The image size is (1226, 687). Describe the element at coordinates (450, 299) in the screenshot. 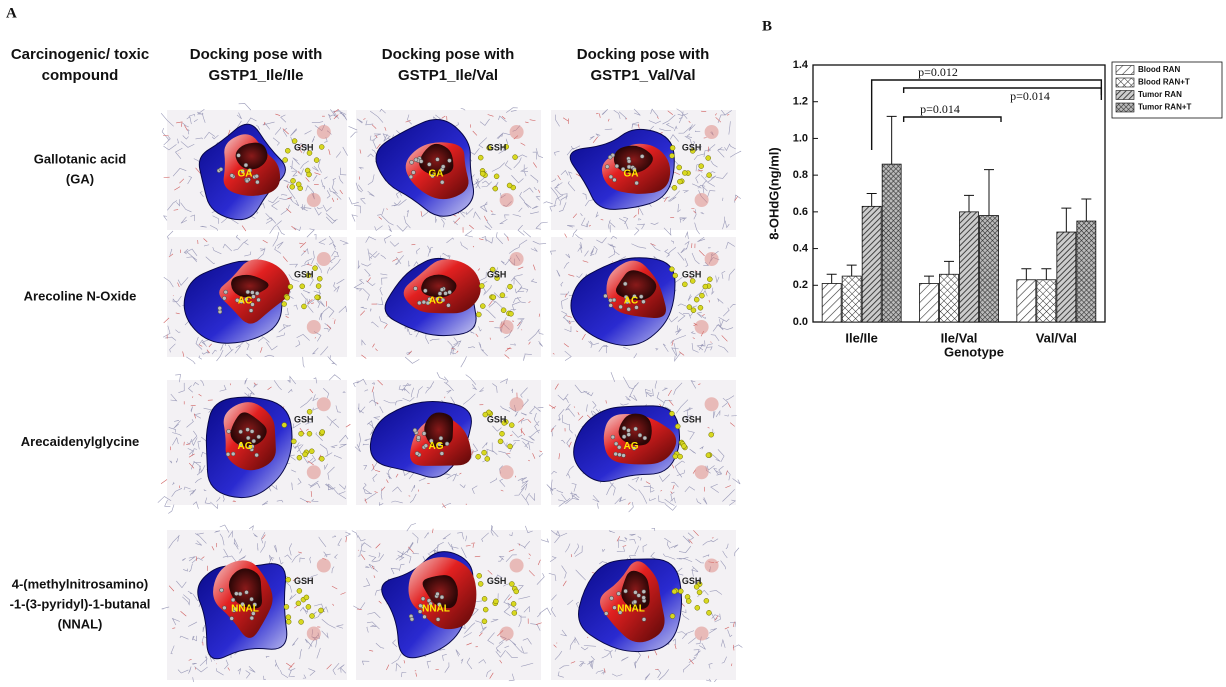

I see `docking-image: AC GSH` at that location.